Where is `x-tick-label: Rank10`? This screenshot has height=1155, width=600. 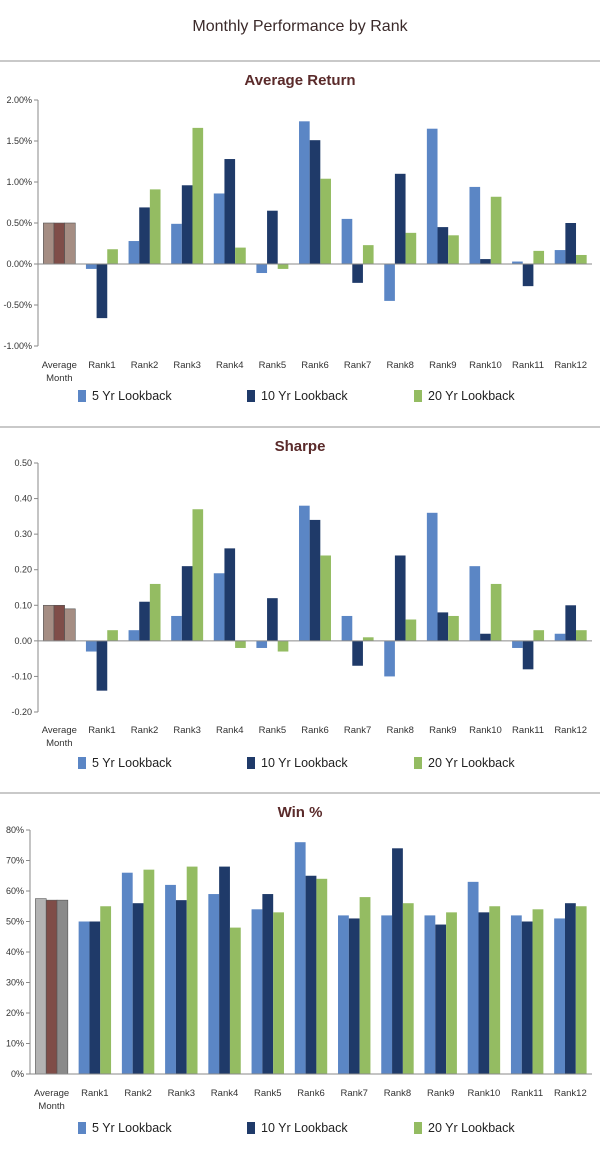
x-tick-label: Rank10 is located at coordinates (485, 730).